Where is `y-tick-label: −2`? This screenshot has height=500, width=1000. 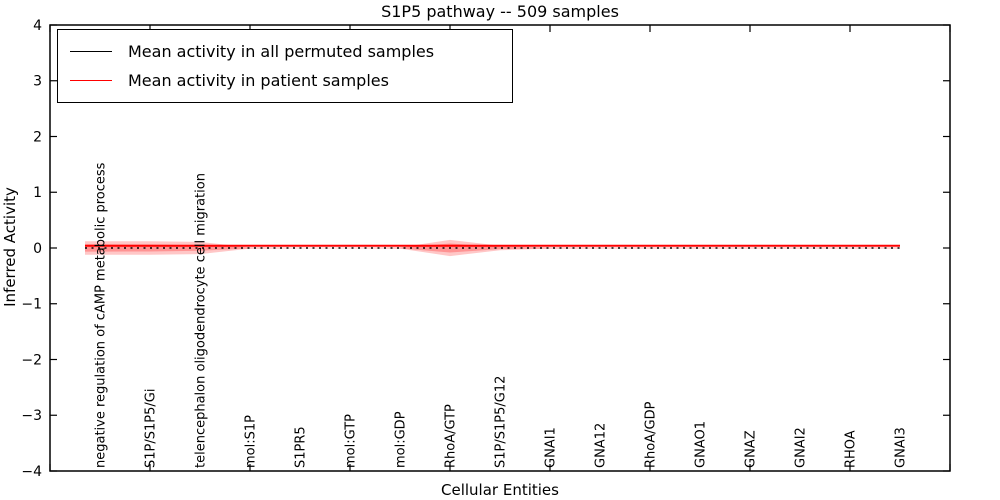 y-tick-label: −2 is located at coordinates (31, 360).